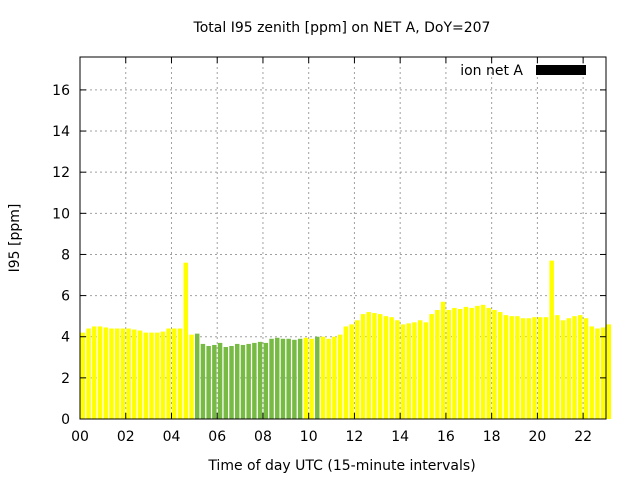  What do you see at coordinates (217, 437) in the screenshot?
I see `x-tick-label: 06` at bounding box center [217, 437].